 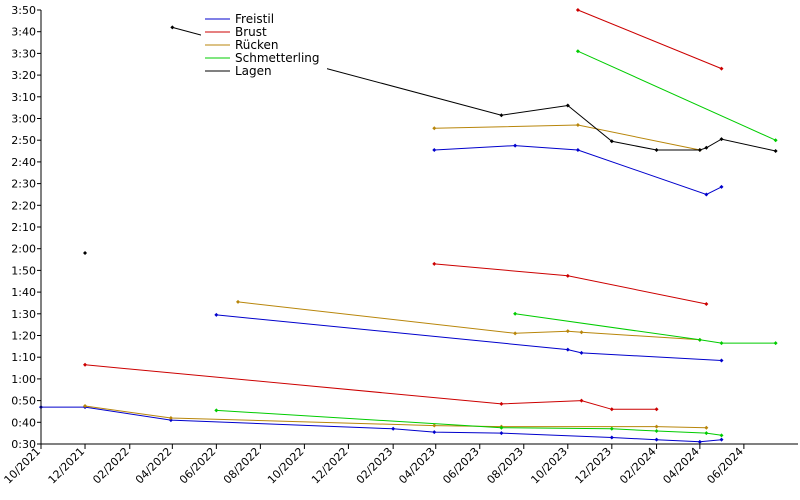 I want to click on y-tick-label: 0:50, so click(x=23, y=401).